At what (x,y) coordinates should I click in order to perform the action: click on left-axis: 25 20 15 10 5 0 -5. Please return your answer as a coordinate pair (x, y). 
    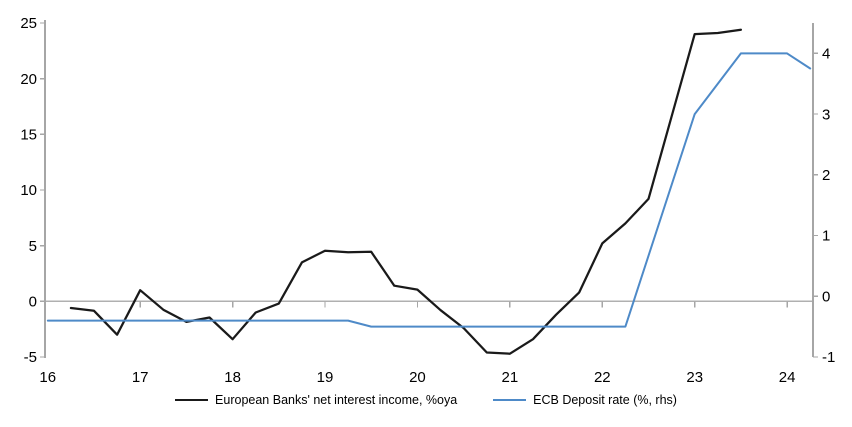
    Looking at the image, I should click on (33, 190).